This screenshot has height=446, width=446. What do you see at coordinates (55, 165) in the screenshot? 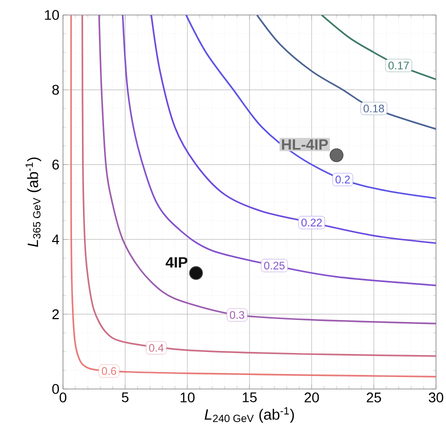
I see `y-tick-label: 6` at bounding box center [55, 165].